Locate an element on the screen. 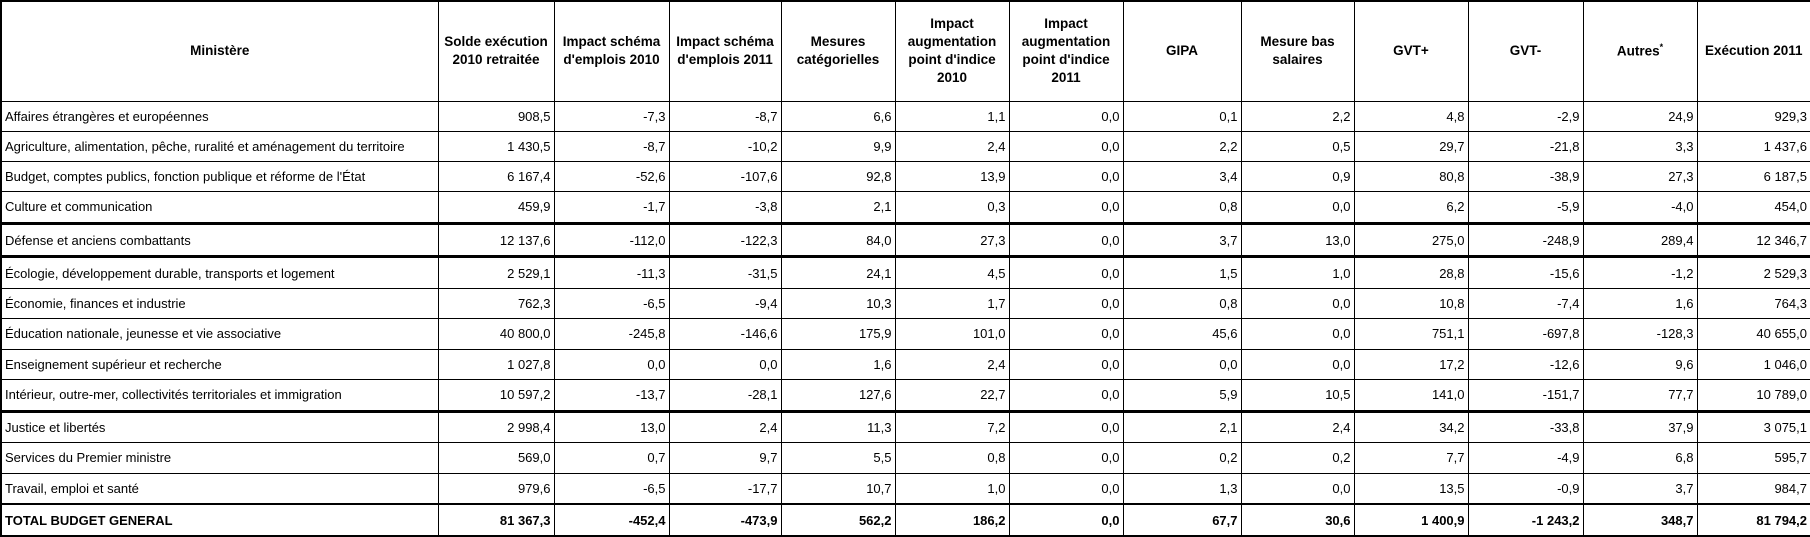 The image size is (1810, 537). value-cell: 2,1 is located at coordinates (838, 207).